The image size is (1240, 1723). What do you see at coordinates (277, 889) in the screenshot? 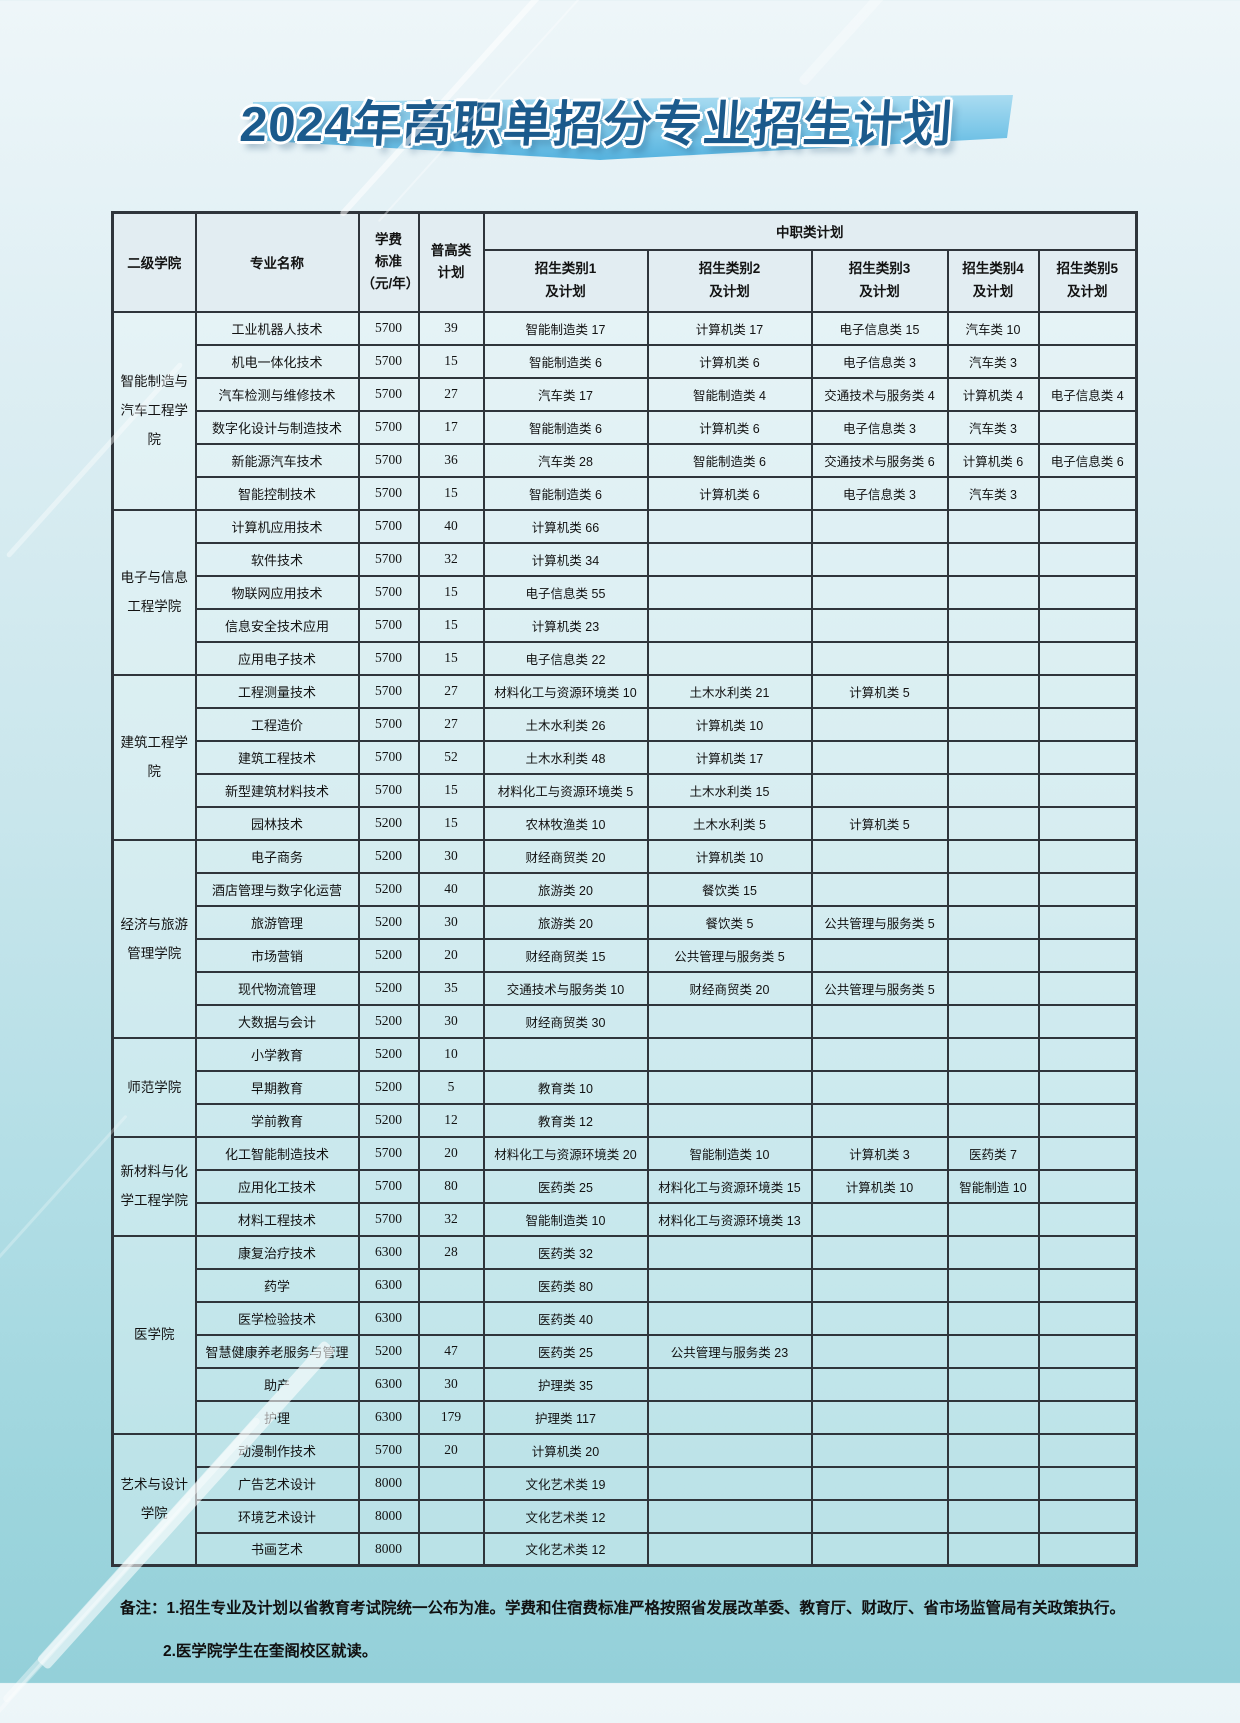
I see `major-cell: 酒店管理与数字化运营` at bounding box center [277, 889].